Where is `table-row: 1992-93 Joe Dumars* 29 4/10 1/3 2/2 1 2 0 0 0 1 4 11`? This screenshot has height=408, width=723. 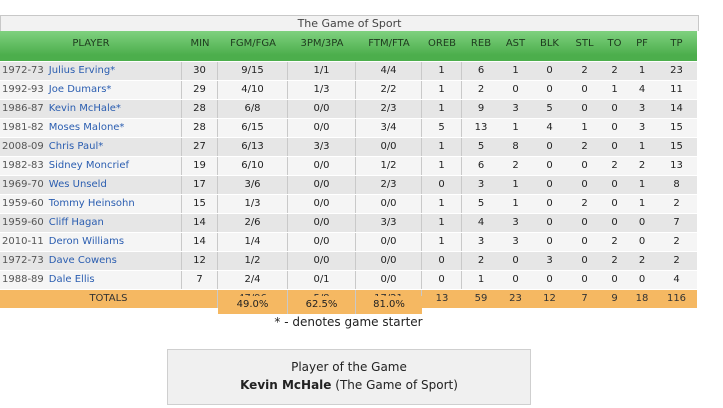
table-row: 1992-93 Joe Dumars* 29 4/10 1/3 2/2 1 2 0 0 0 1 4 11 is located at coordinates (348, 90).